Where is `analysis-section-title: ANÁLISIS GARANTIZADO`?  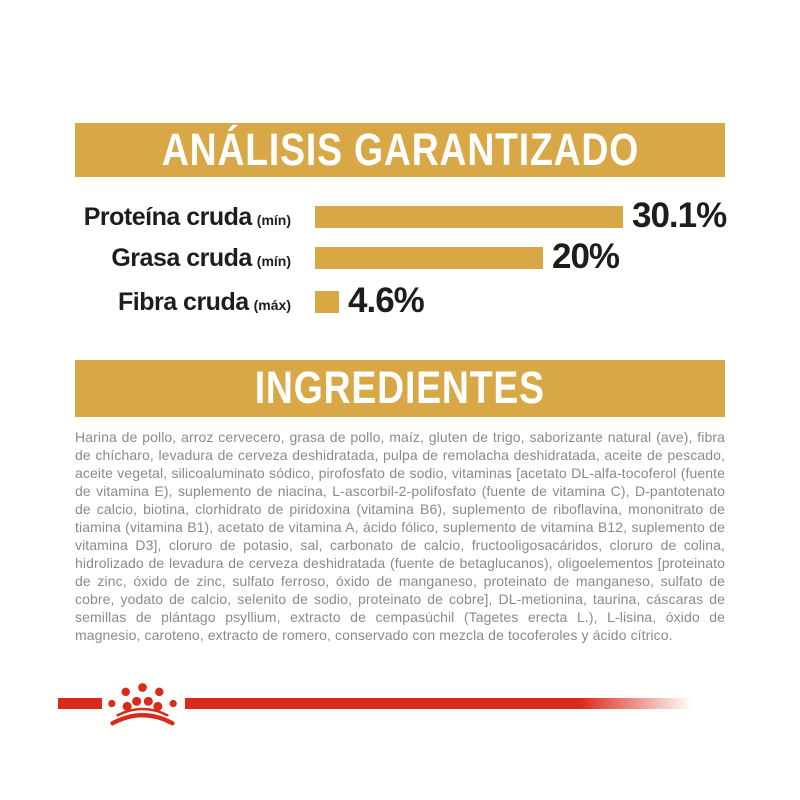
analysis-section-title: ANÁLISIS GARANTIZADO is located at coordinates (400, 149).